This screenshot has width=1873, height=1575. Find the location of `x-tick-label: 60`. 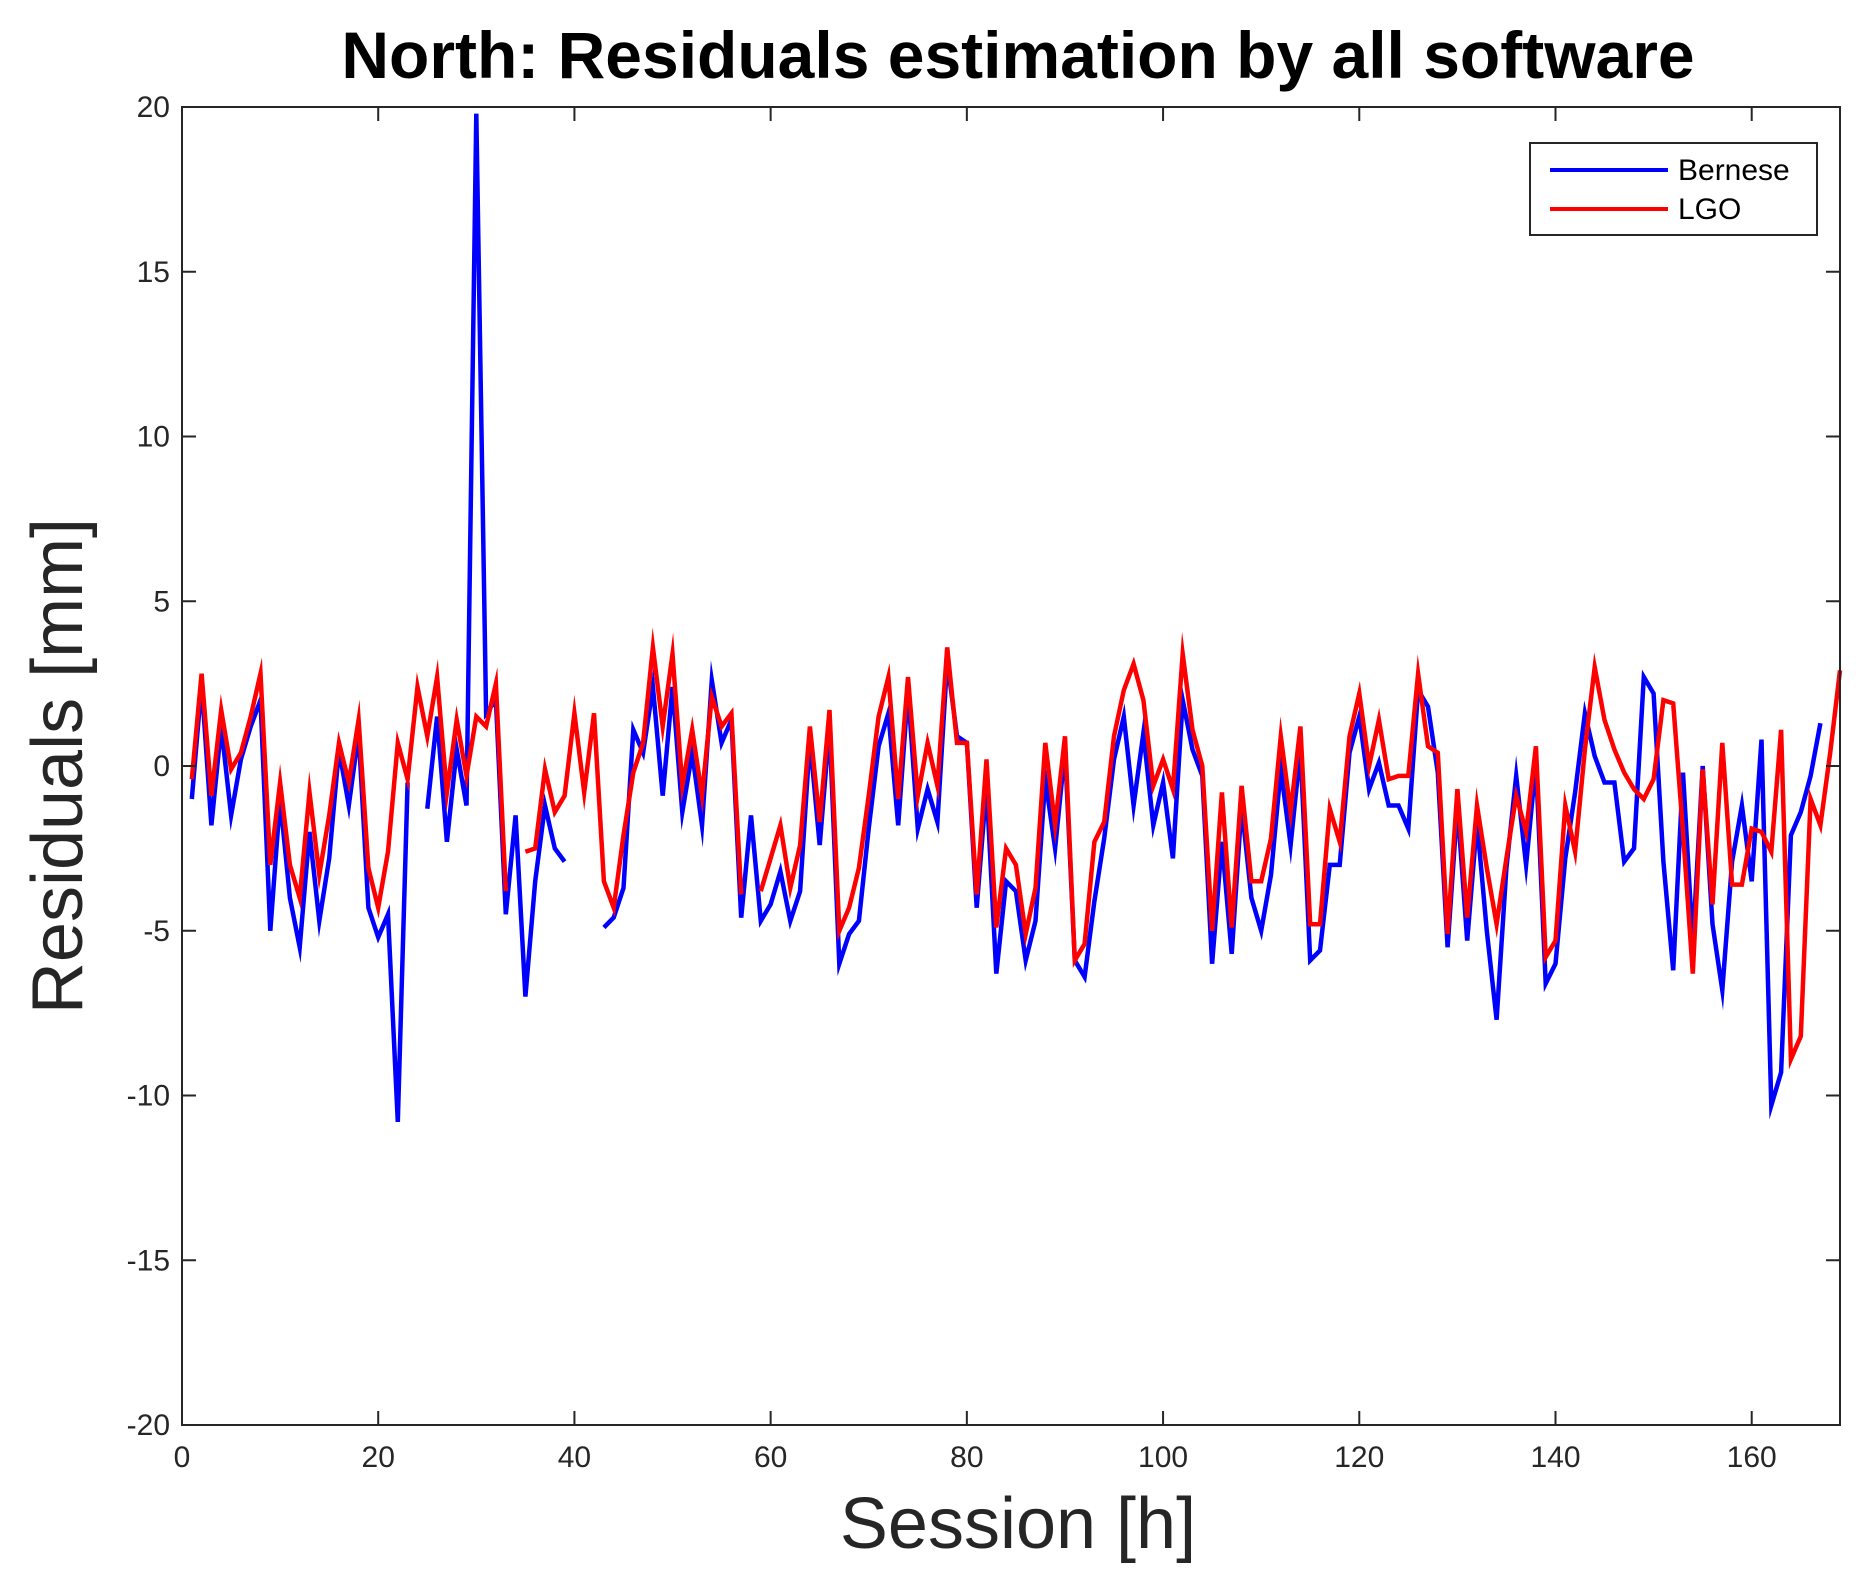

x-tick-label: 60 is located at coordinates (770, 1457).